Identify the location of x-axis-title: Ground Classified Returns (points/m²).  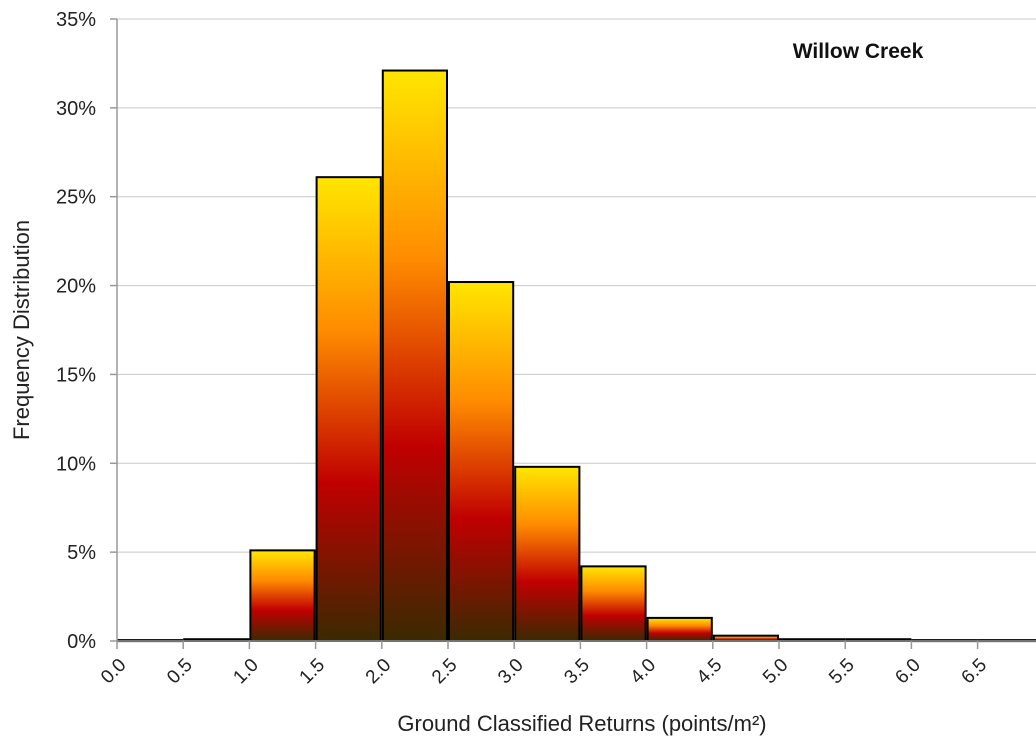
(581, 723).